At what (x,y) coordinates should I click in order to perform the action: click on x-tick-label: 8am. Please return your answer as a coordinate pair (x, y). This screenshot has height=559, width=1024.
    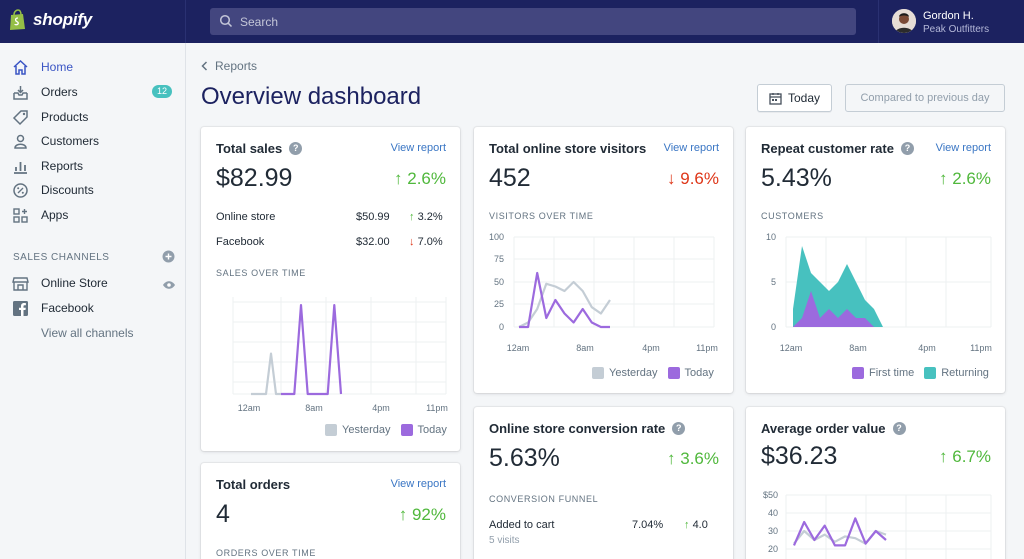
    Looking at the image, I should click on (858, 348).